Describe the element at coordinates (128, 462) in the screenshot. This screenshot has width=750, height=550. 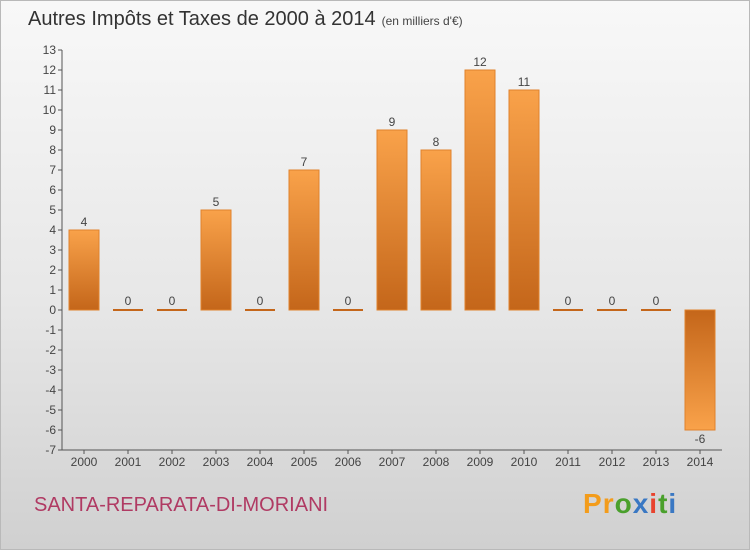
I see `x-tick-label: 2001` at that location.